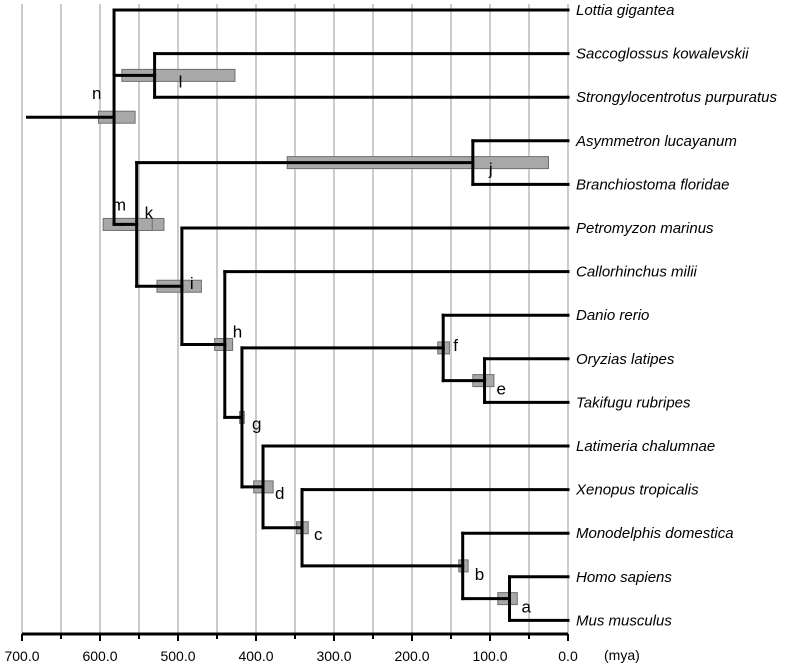  What do you see at coordinates (177, 656) in the screenshot?
I see `tick-label: 500.0` at bounding box center [177, 656].